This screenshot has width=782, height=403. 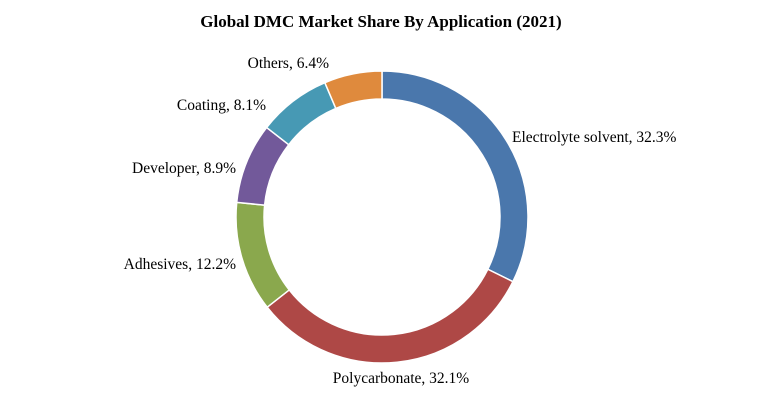 I want to click on slice-label-electrolyte-solvent: Electrolyte solvent, 32.3%, so click(x=594, y=137).